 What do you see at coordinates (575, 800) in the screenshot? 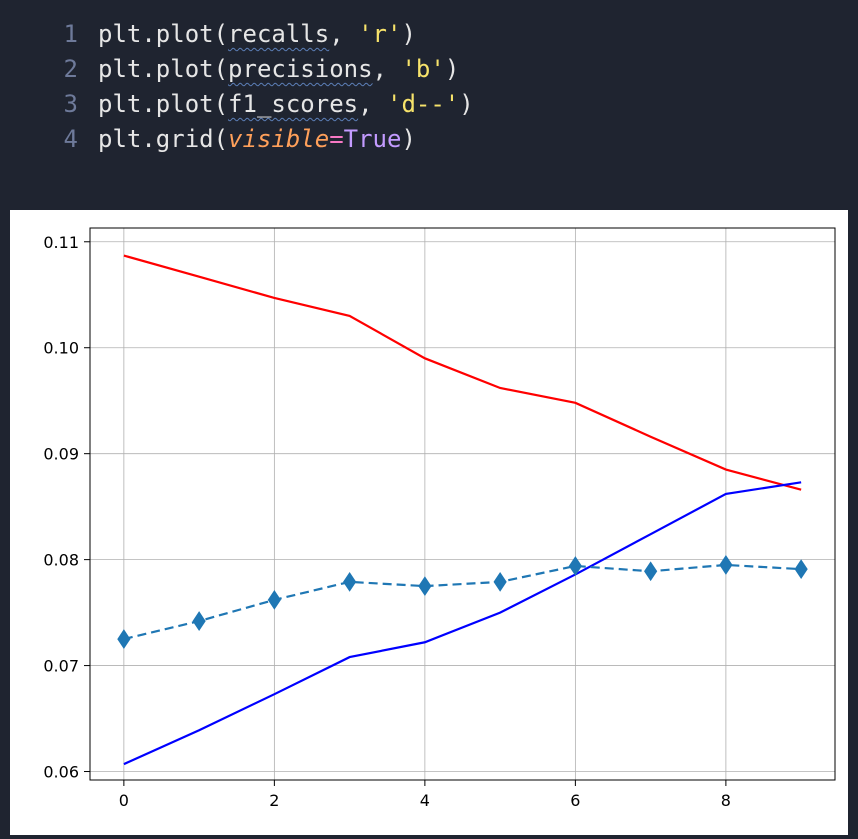
I see `x-tick-label: 6` at bounding box center [575, 800].